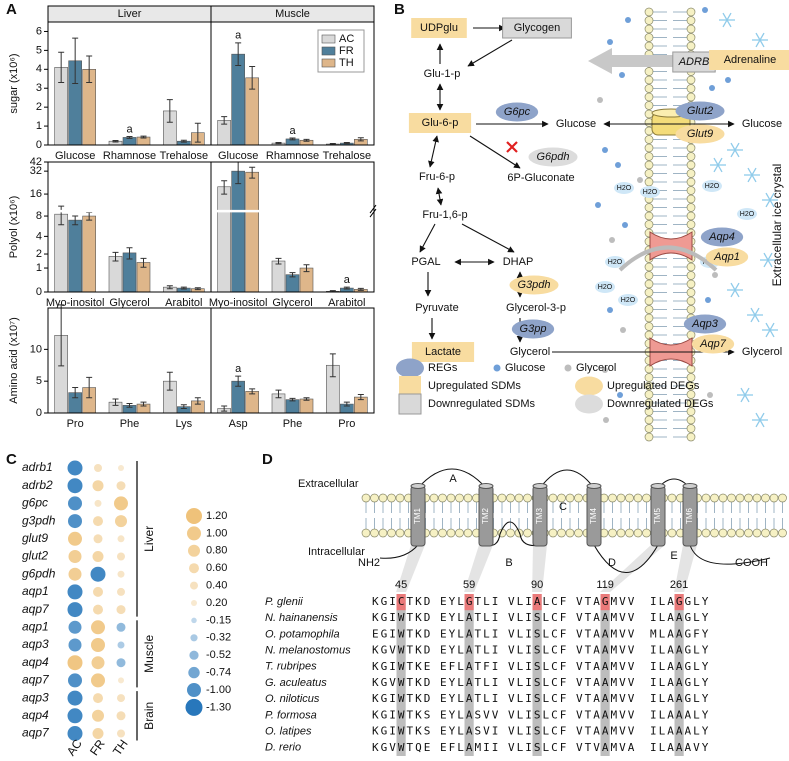  Describe the element at coordinates (777, 225) in the screenshot. I see `side-label: Extracellular ice crystal` at that location.